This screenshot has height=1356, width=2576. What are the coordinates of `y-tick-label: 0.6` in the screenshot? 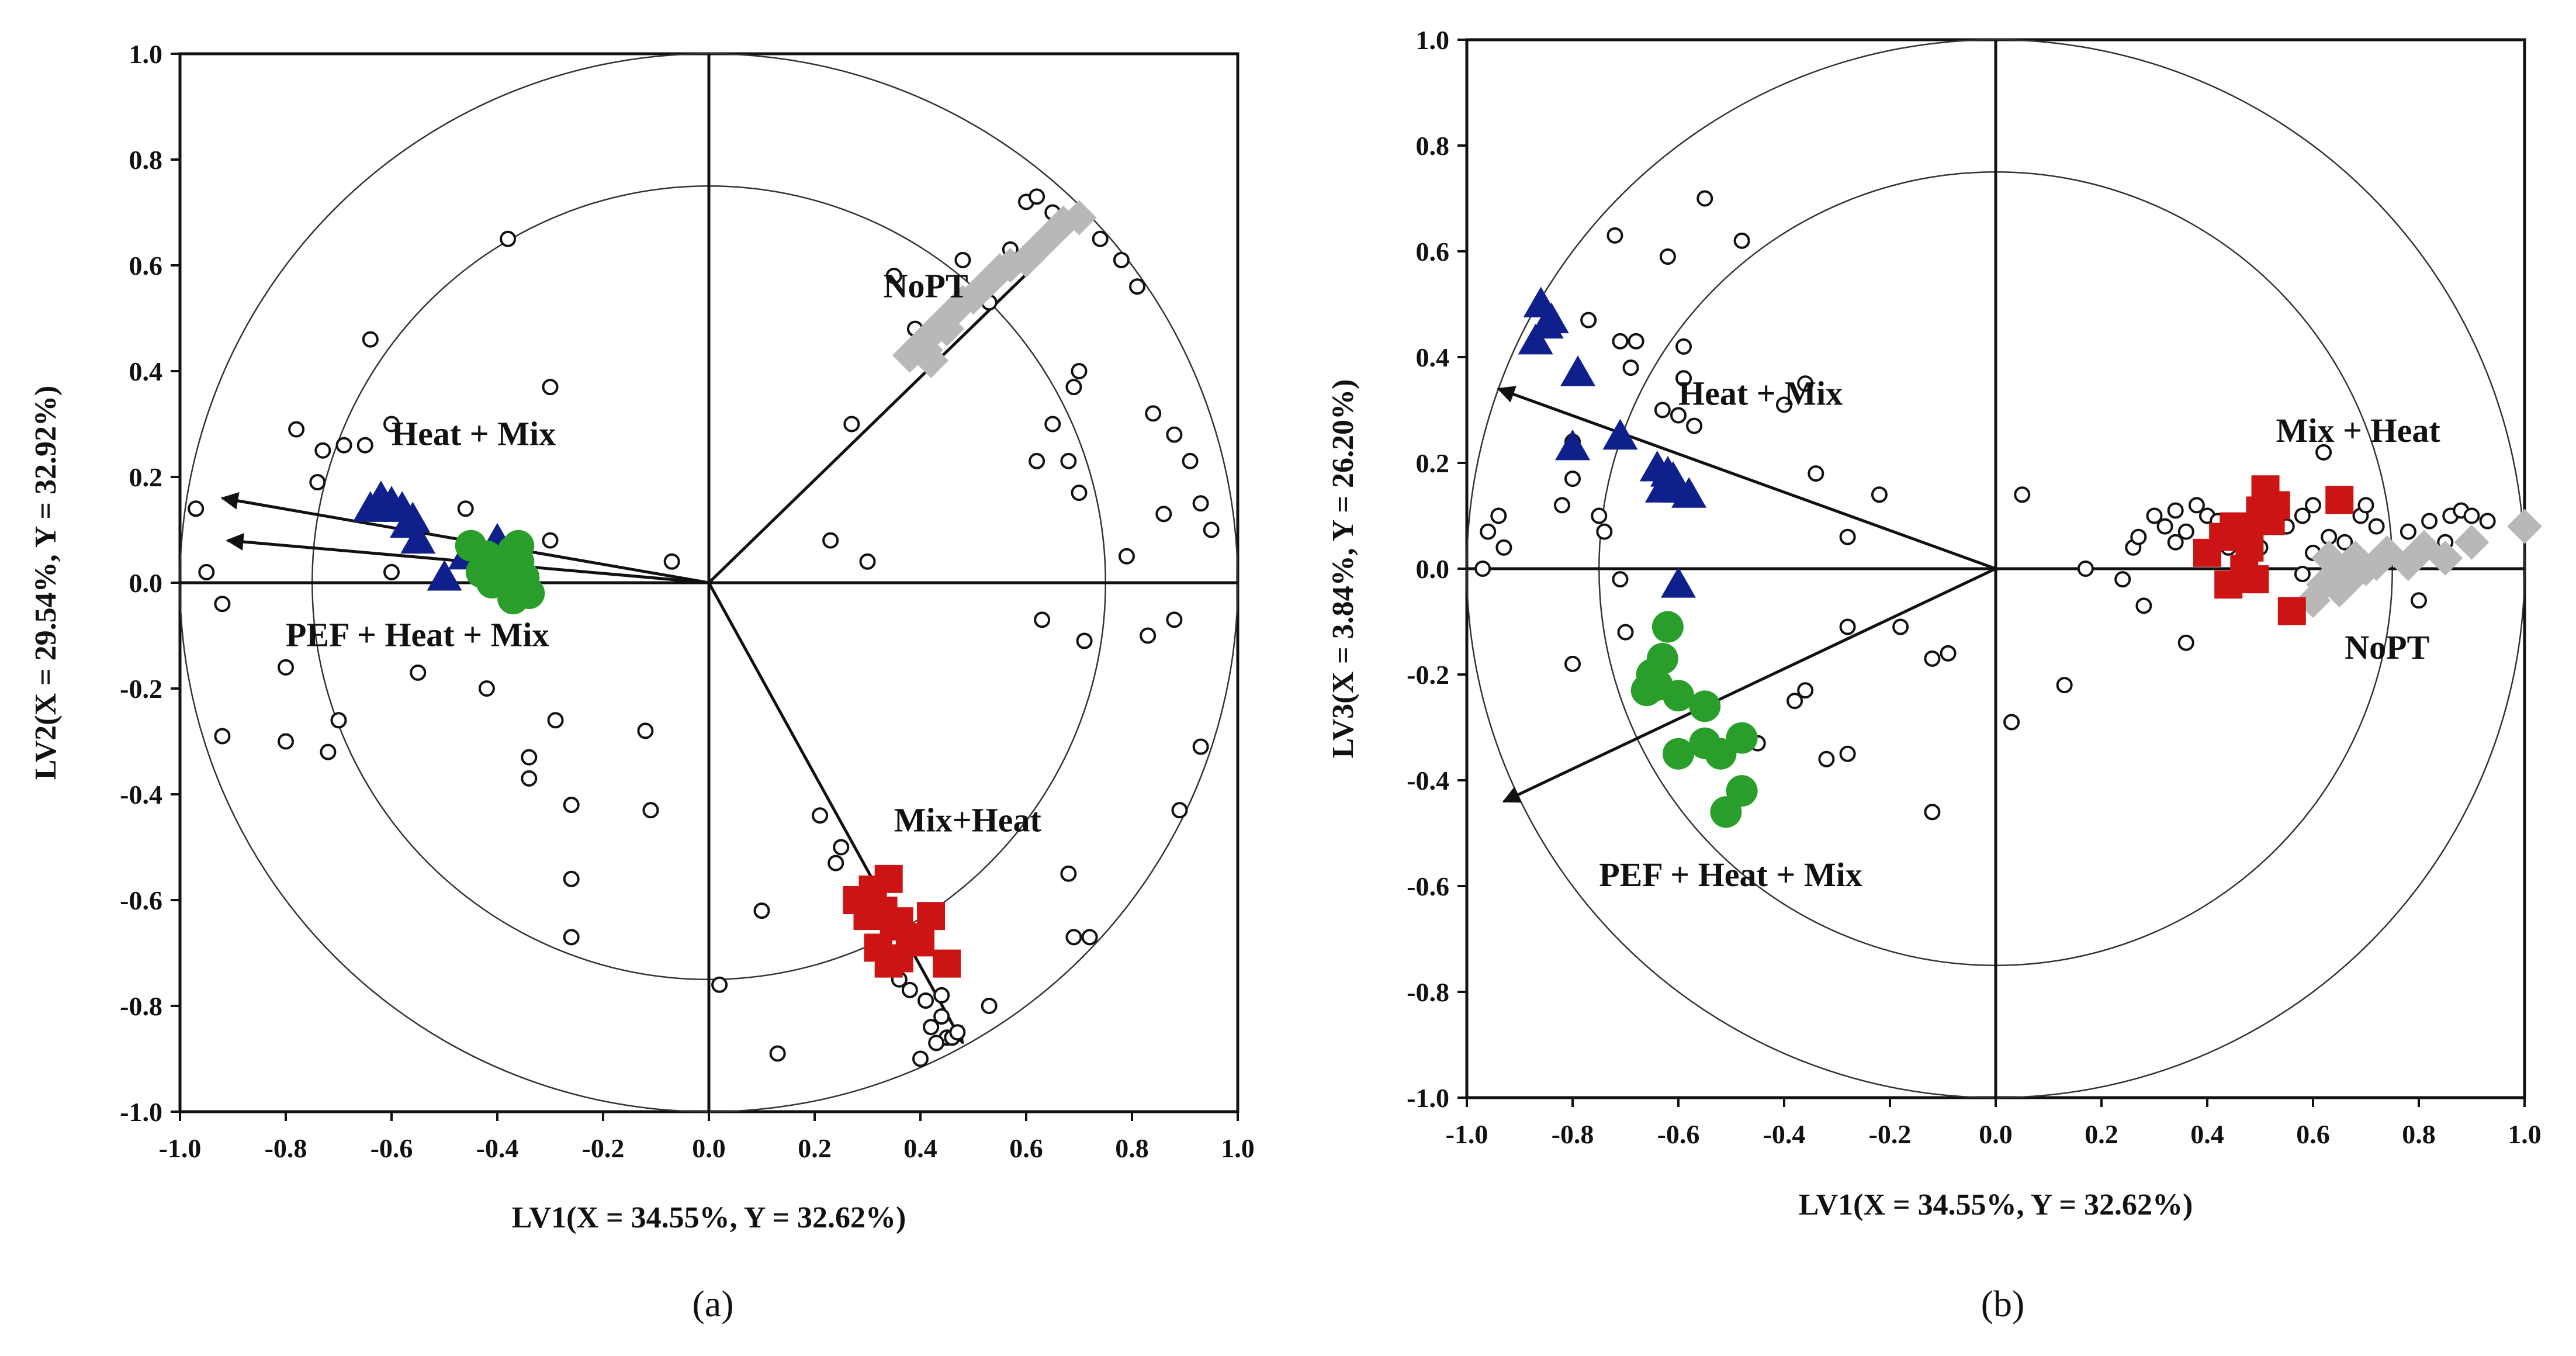 It's located at (1433, 252).